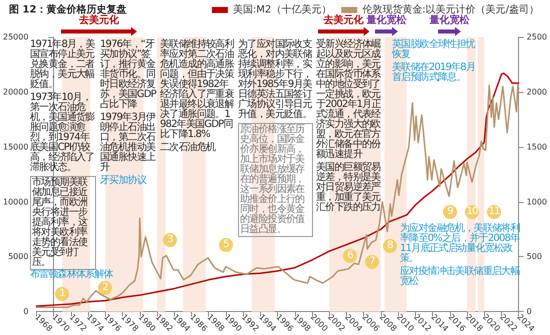 This screenshot has height=335, width=550. What do you see at coordinates (348, 99) in the screenshot?
I see `text: 受新兴经济体崛起以及欧元区成立的影响，美元在国际货币体系中的地位受到了一定挑战，欧元于2002年1月正式流通，代表经济实力强大的欧盟，欧元在官方外汇储备中的份额迅速提升` at bounding box center [348, 99].